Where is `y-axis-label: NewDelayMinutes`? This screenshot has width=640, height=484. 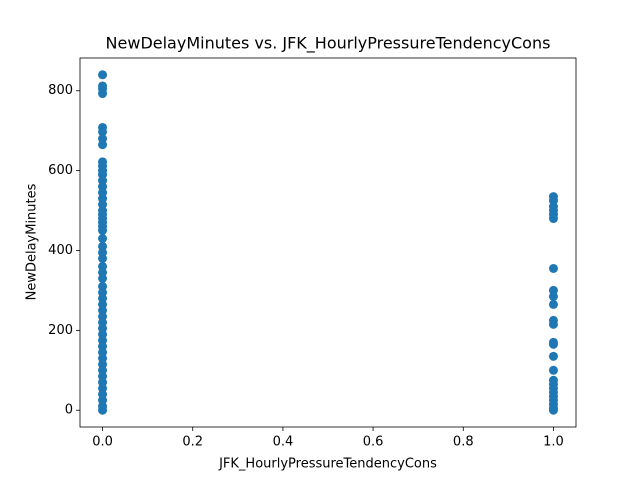
y-axis-label: NewDelayMinutes is located at coordinates (32, 241).